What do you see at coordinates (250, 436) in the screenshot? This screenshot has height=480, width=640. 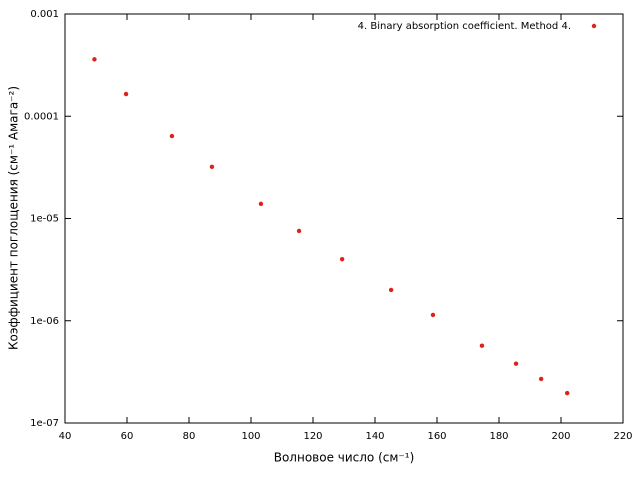 I see `x-tick-label: 100` at bounding box center [250, 436].